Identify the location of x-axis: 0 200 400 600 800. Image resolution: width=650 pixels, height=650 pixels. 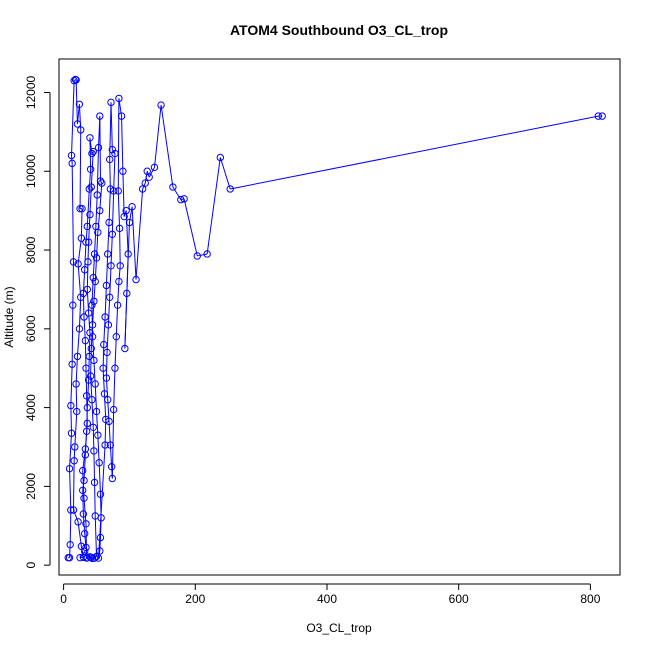
(330, 594).